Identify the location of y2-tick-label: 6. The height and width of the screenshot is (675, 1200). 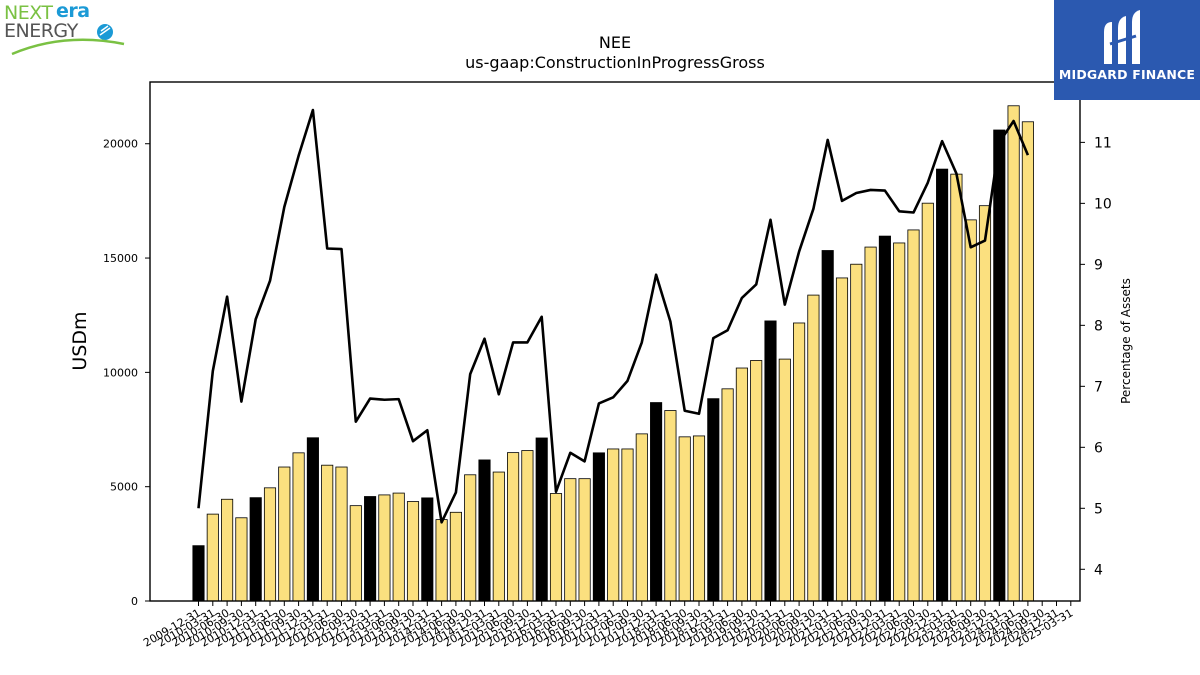
(1098, 448).